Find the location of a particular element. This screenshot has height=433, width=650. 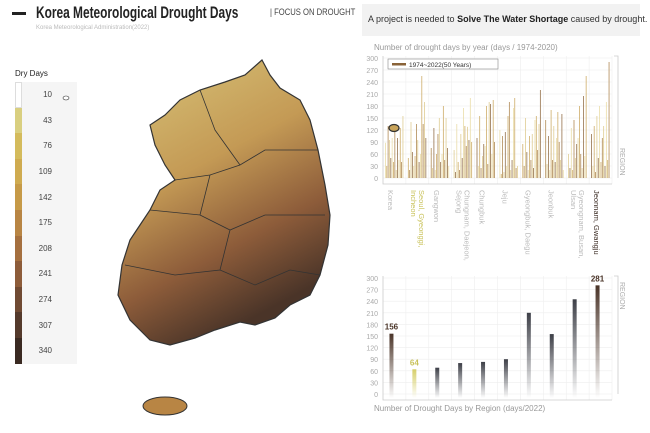

legend-label: 142 is located at coordinates (45, 197).